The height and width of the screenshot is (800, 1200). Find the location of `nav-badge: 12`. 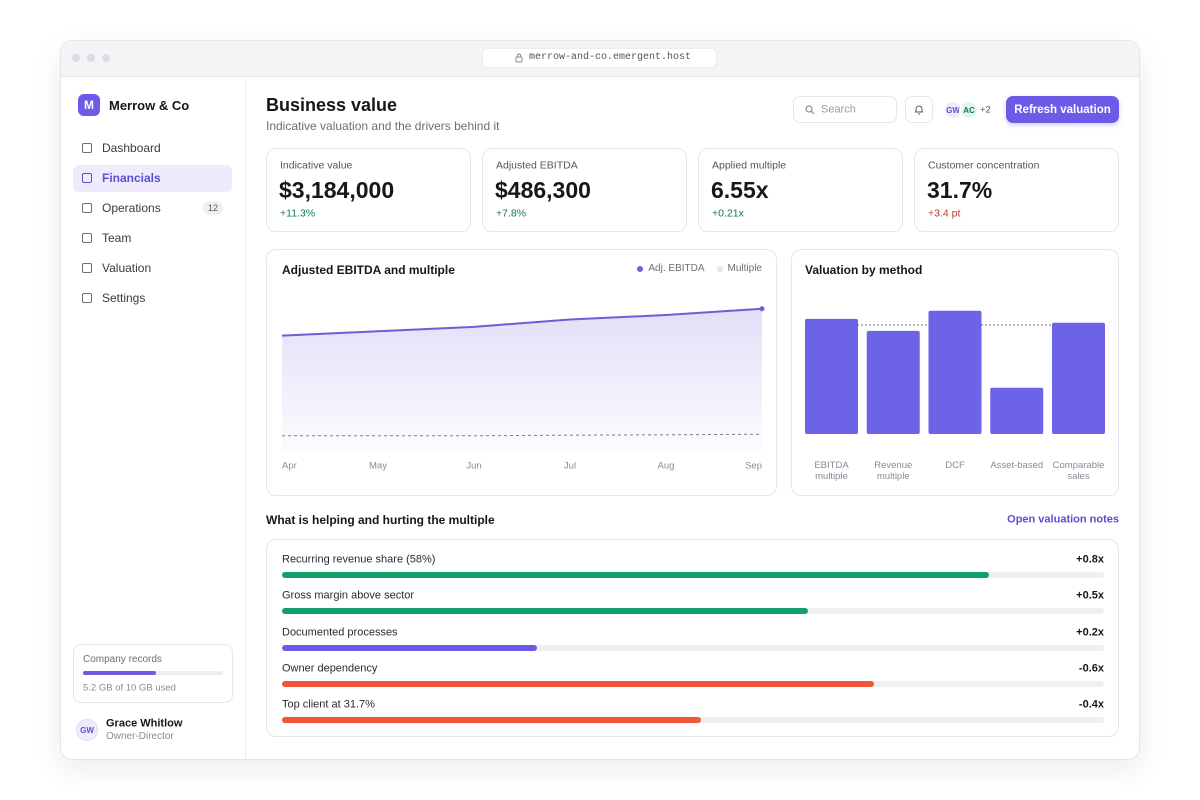

nav-badge: 12 is located at coordinates (213, 208).